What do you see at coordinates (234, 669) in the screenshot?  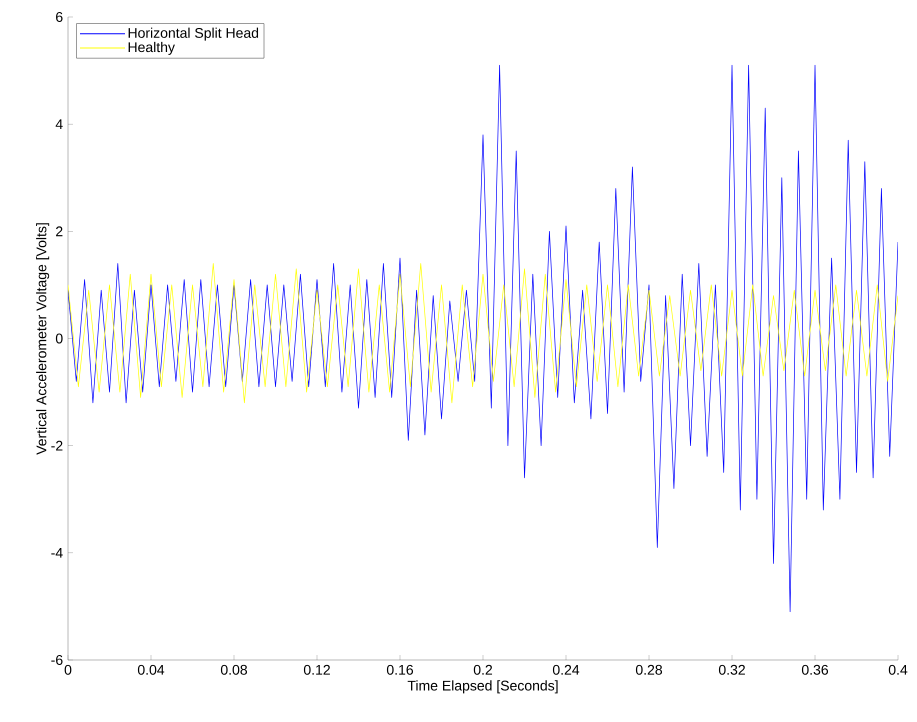 I see `x-tick-label: 0.08` at bounding box center [234, 669].